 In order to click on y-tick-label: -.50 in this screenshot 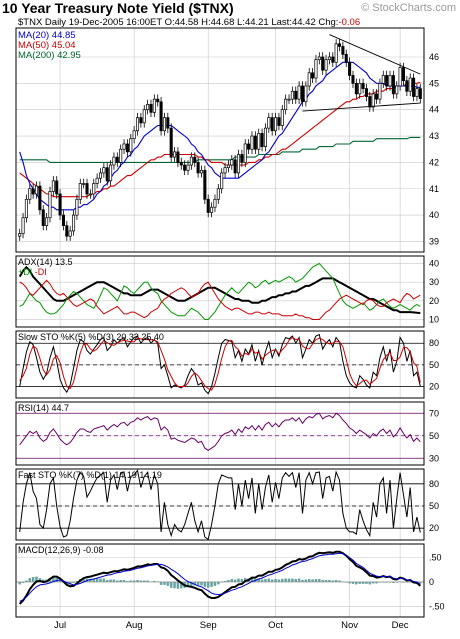, I will do `click(437, 606)`.